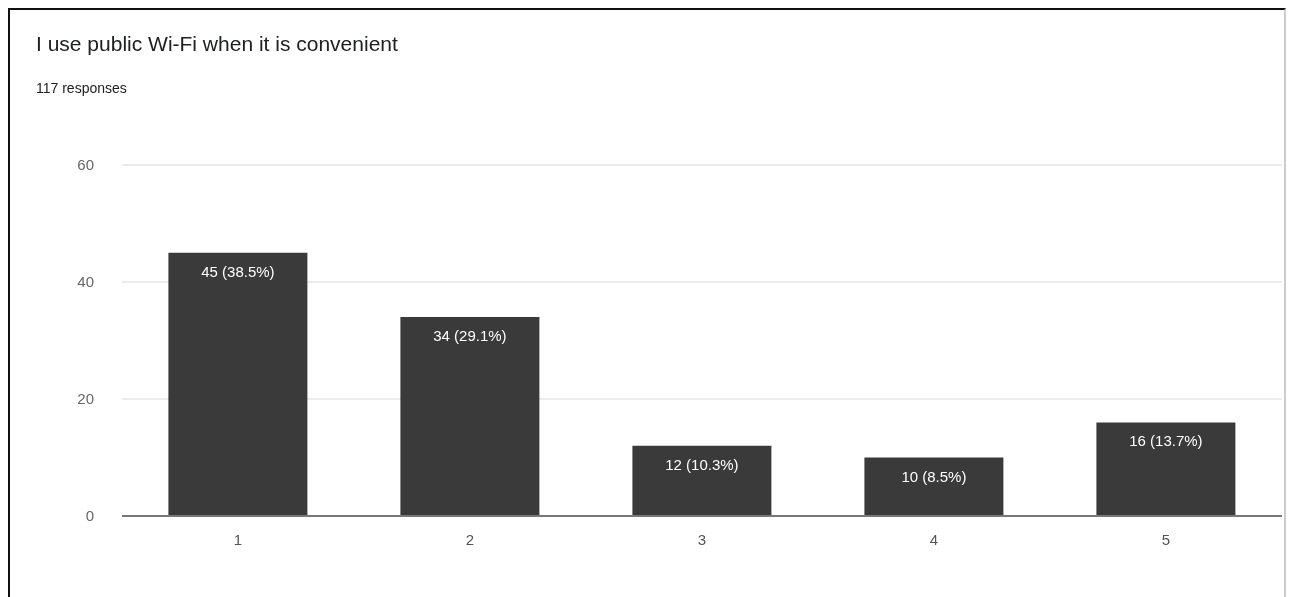 This screenshot has width=1294, height=597. What do you see at coordinates (470, 539) in the screenshot?
I see `x-tick-label: 2` at bounding box center [470, 539].